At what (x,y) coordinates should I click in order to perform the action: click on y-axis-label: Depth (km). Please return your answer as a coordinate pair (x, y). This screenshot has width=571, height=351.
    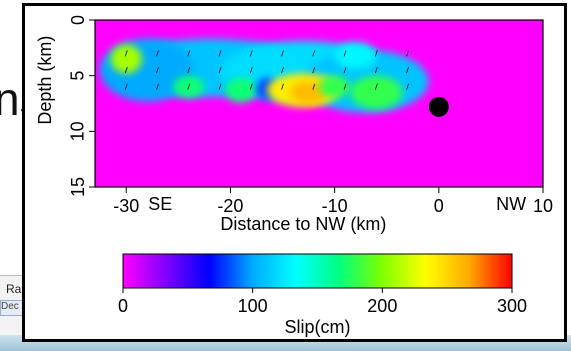
    Looking at the image, I should click on (45, 80).